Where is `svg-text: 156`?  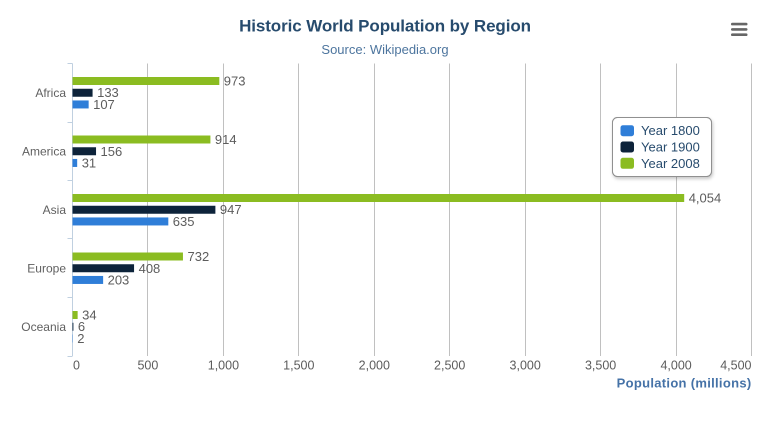
svg-text: 156 is located at coordinates (112, 151).